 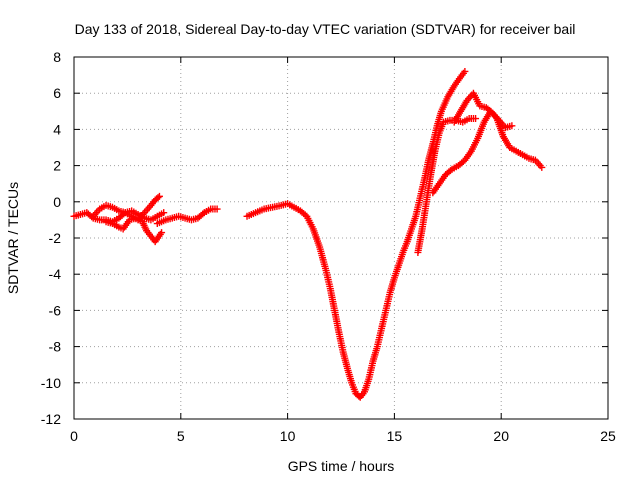 I want to click on y-tick-label: -6, so click(x=55, y=310).